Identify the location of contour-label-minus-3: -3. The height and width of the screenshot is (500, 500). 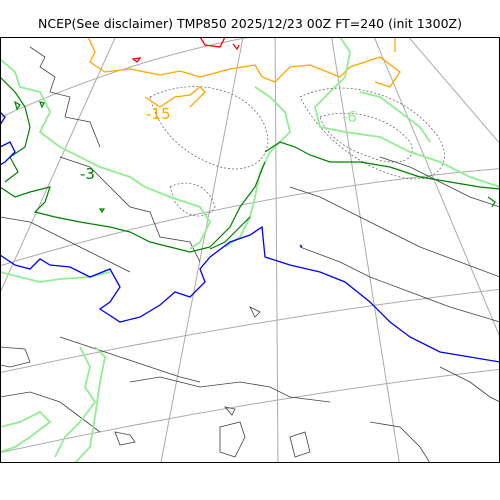
(87, 174).